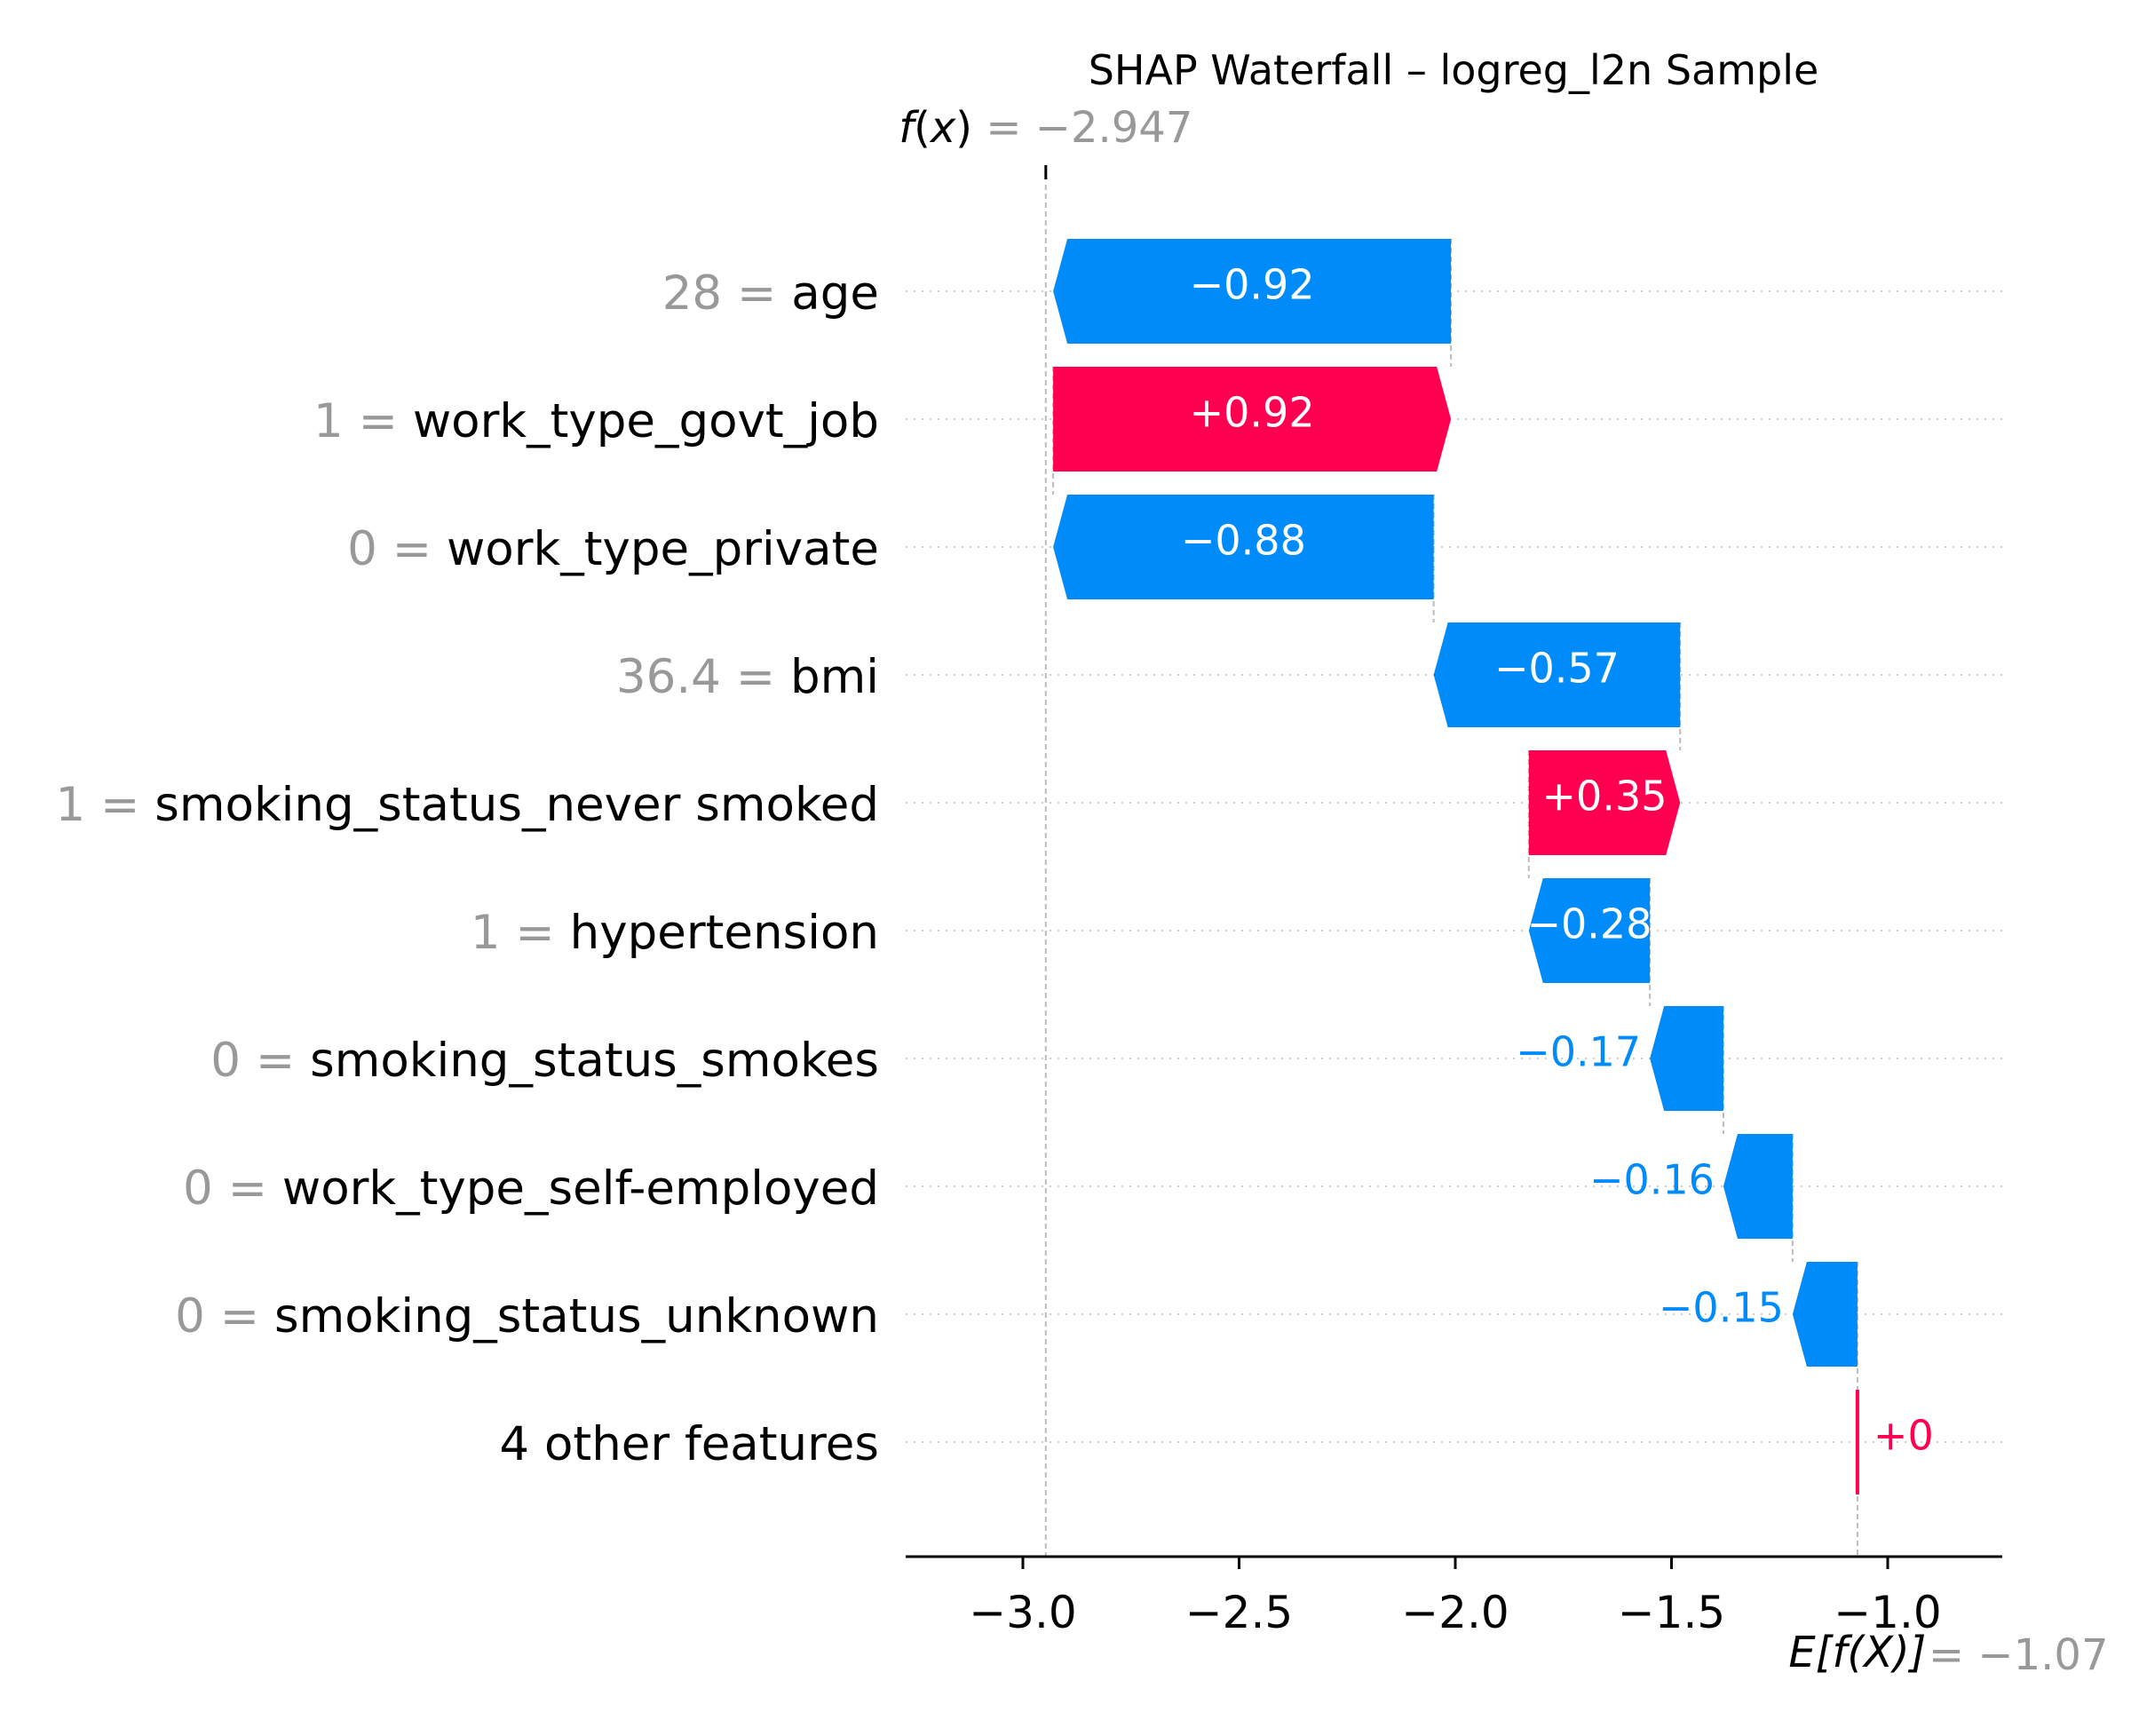 The image size is (2131, 1736). I want to click on fx-label: f(x) = −2.947, so click(1045, 128).